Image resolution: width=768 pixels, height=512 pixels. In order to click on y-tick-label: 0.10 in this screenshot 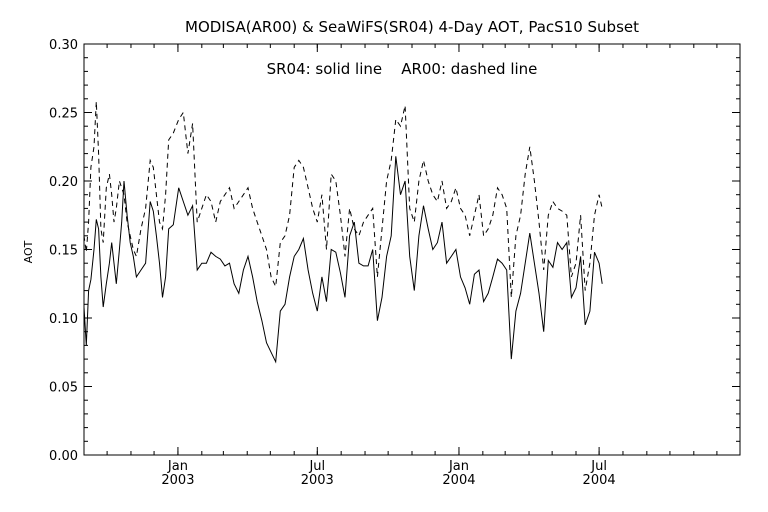, I will do `click(63, 319)`.